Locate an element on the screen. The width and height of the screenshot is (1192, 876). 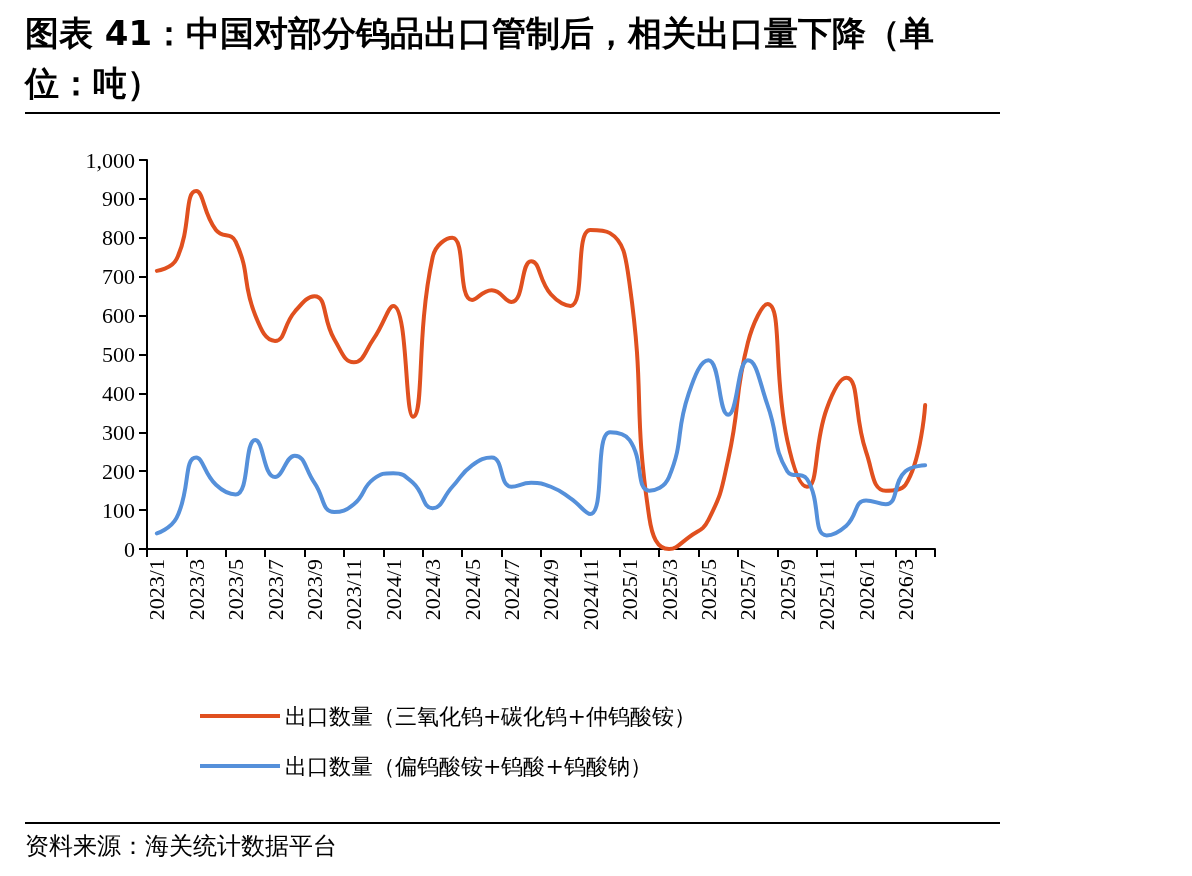
x-tick-label: 2023/11 is located at coordinates (354, 595).